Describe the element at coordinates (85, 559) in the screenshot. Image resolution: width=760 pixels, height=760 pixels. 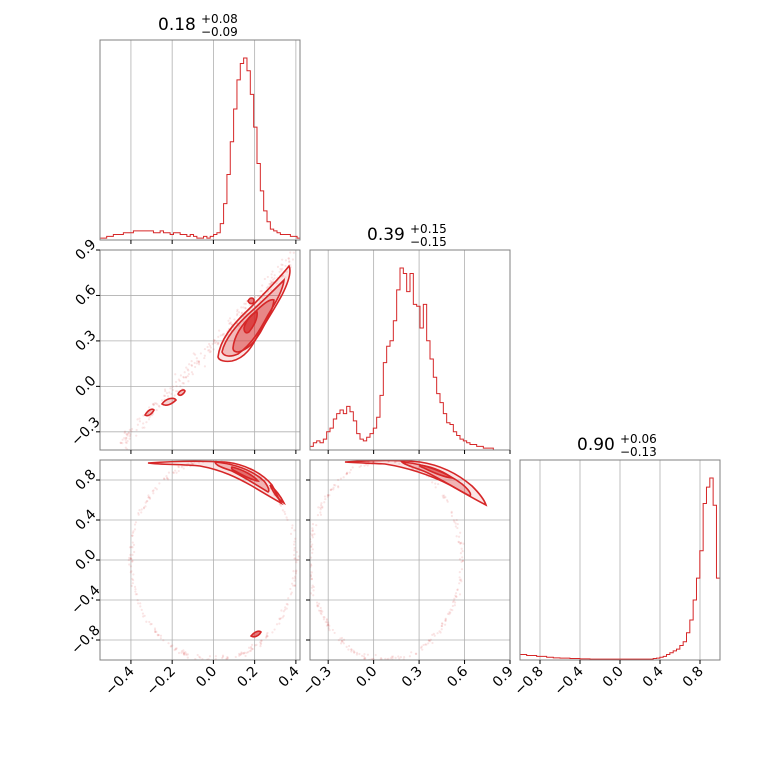
I see `y-tick-label: 0.0` at that location.